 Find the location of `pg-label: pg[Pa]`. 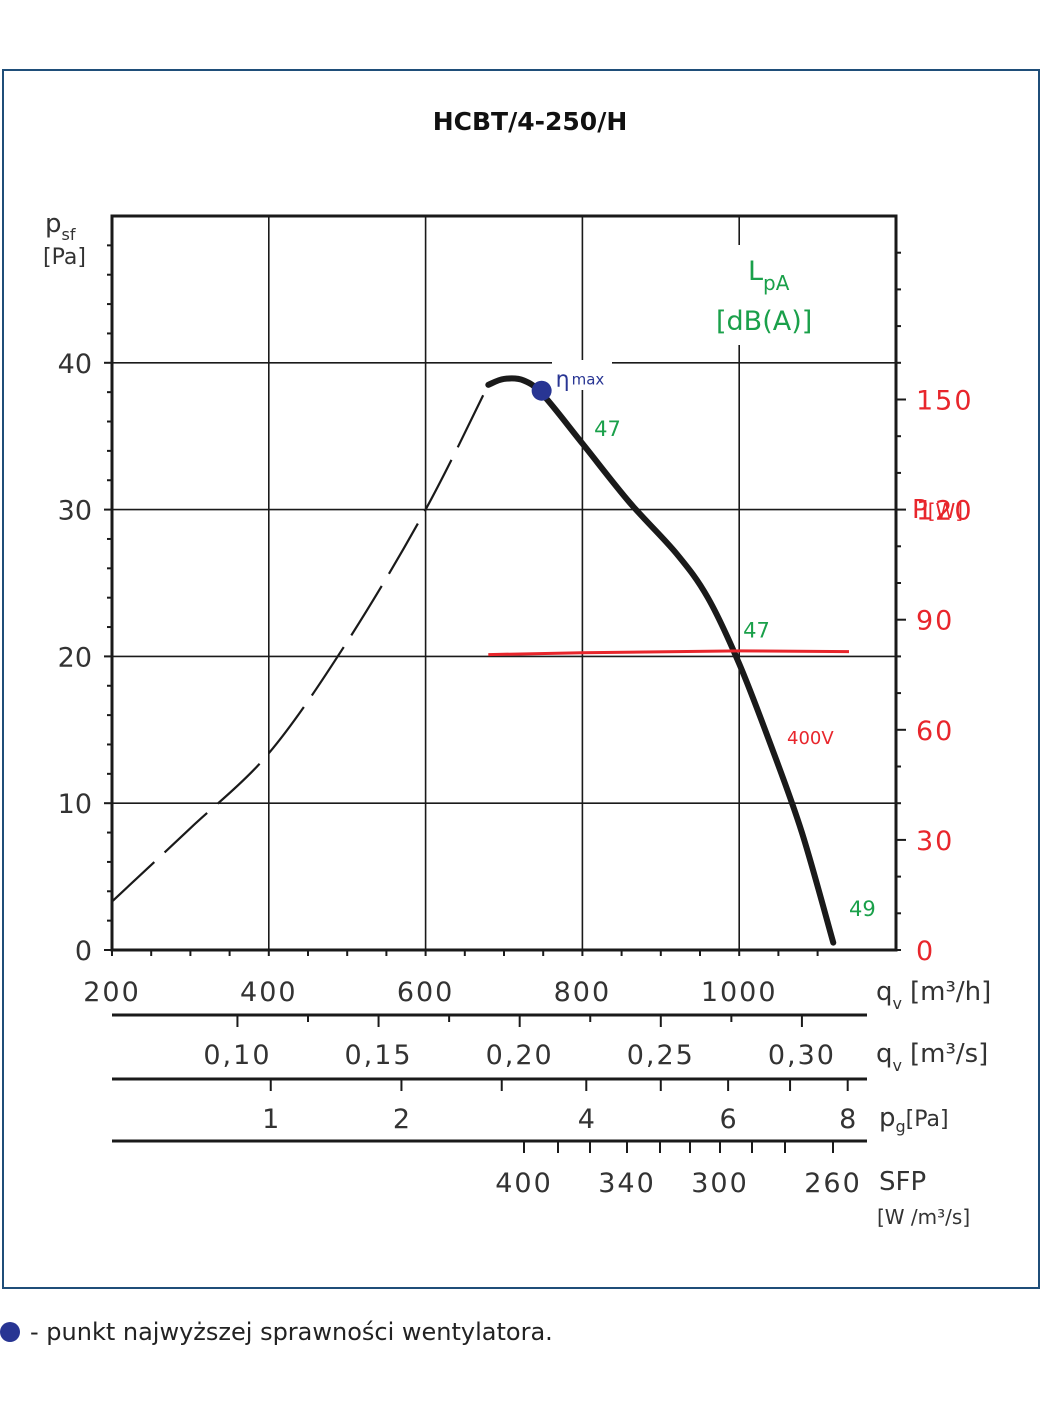

pg-label: pg[Pa] is located at coordinates (914, 1119).